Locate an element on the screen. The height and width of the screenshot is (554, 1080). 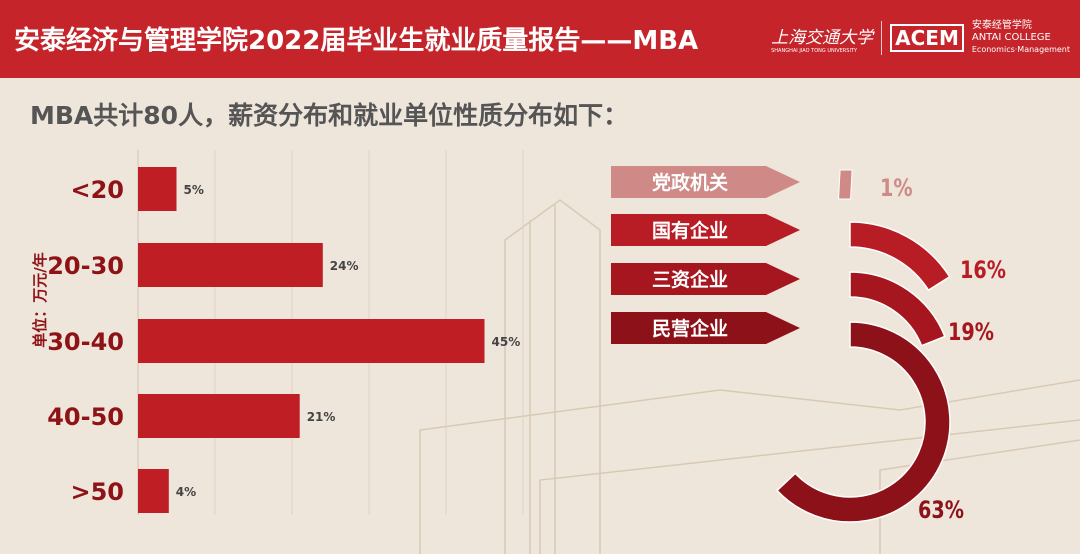
category-label: 40-50 is located at coordinates (85, 417).